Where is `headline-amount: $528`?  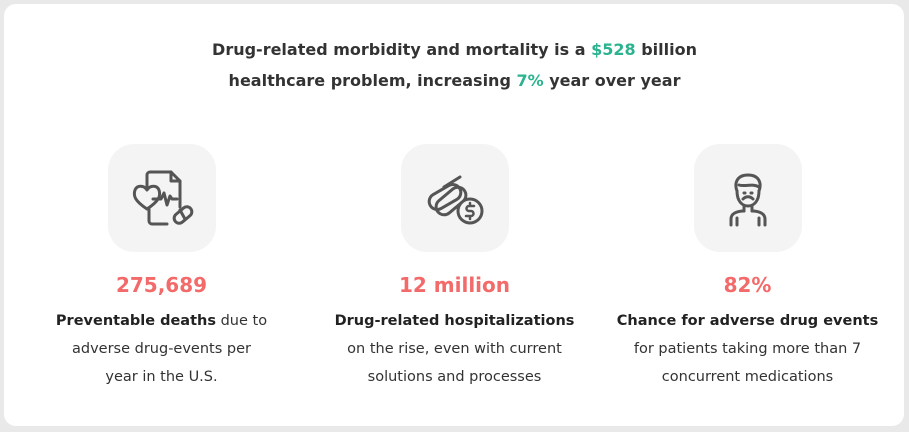 headline-amount: $528 is located at coordinates (613, 49).